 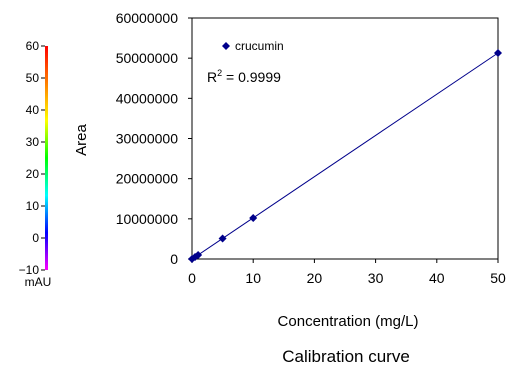 What do you see at coordinates (147, 219) in the screenshot?
I see `y-tick-label: 10000000` at bounding box center [147, 219].